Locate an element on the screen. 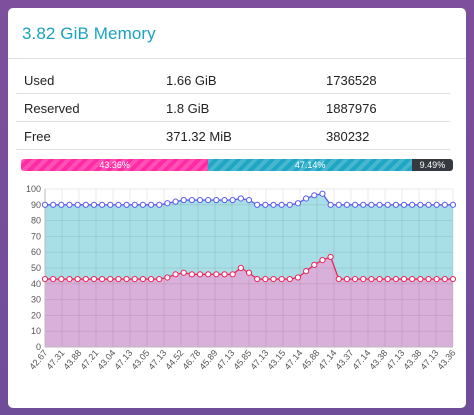 This screenshot has height=415, width=474. y-tick-label: 0 is located at coordinates (38, 347).